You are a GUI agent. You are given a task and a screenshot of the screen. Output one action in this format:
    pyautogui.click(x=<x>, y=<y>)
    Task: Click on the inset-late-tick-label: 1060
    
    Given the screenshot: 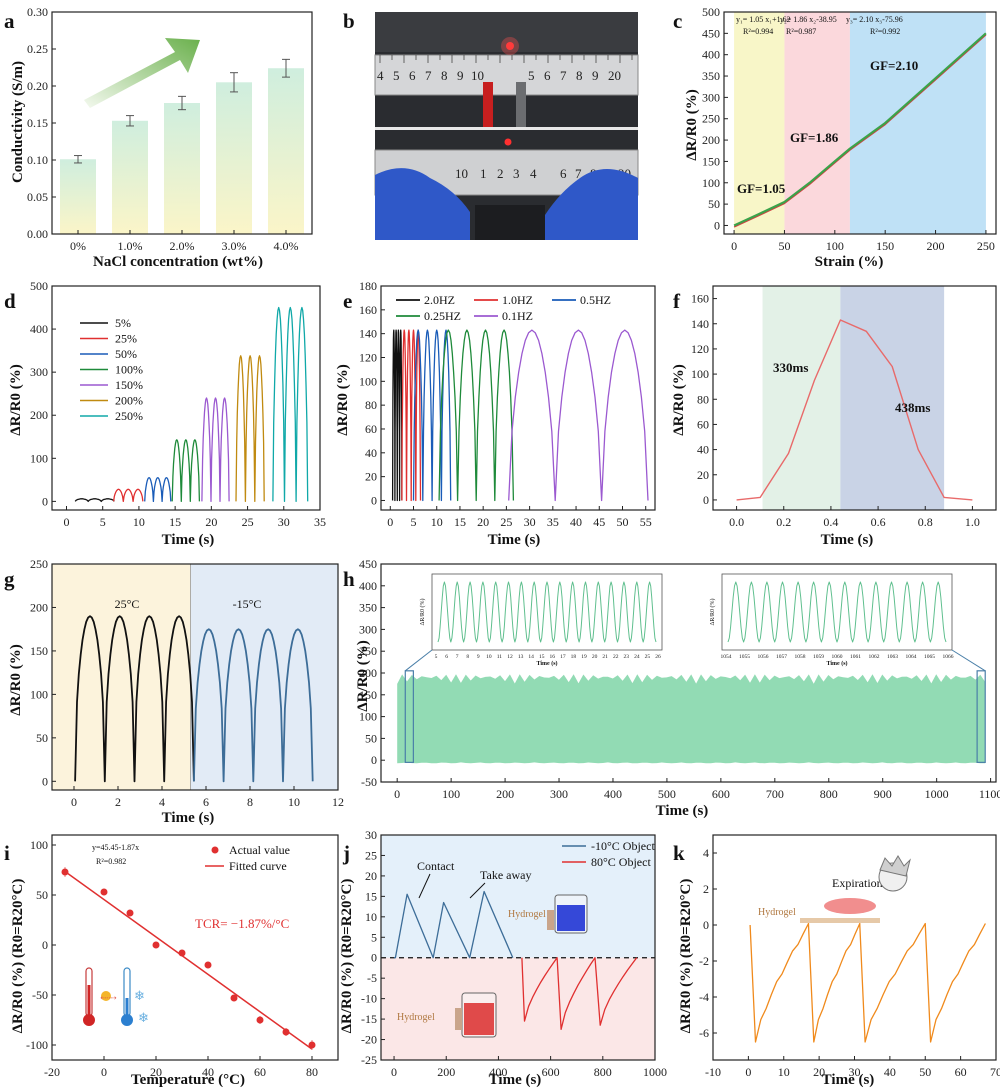 What is the action you would take?
    pyautogui.click(x=837, y=657)
    